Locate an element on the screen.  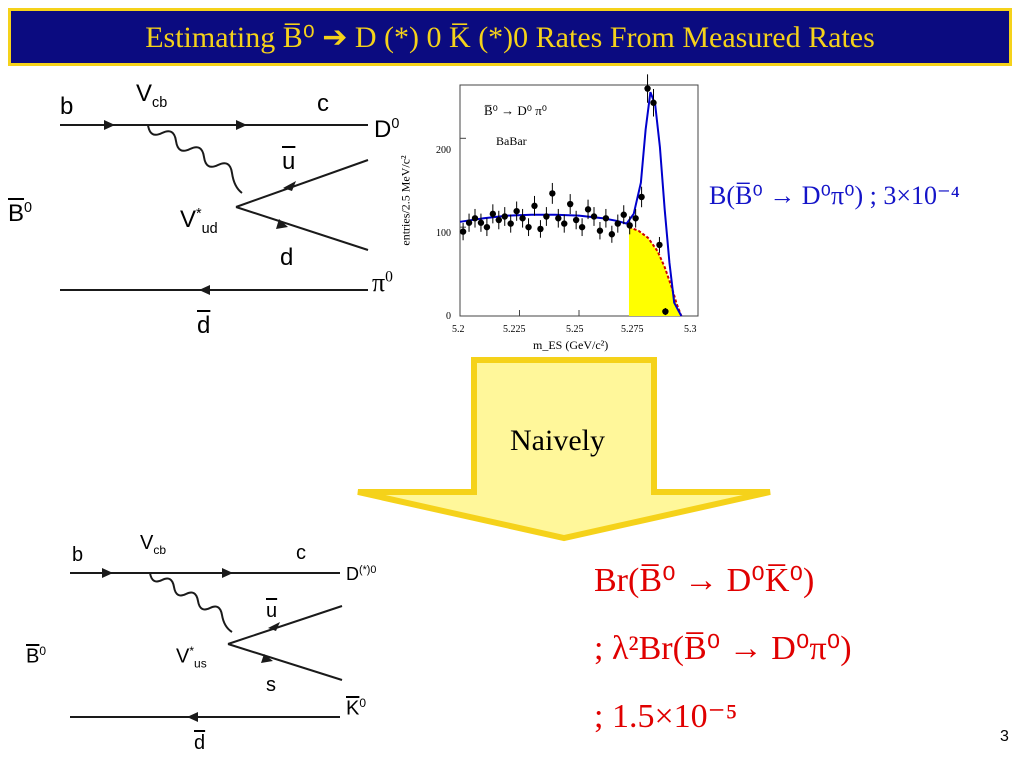
vud-label: V*ud is located at coordinates (199, 221).